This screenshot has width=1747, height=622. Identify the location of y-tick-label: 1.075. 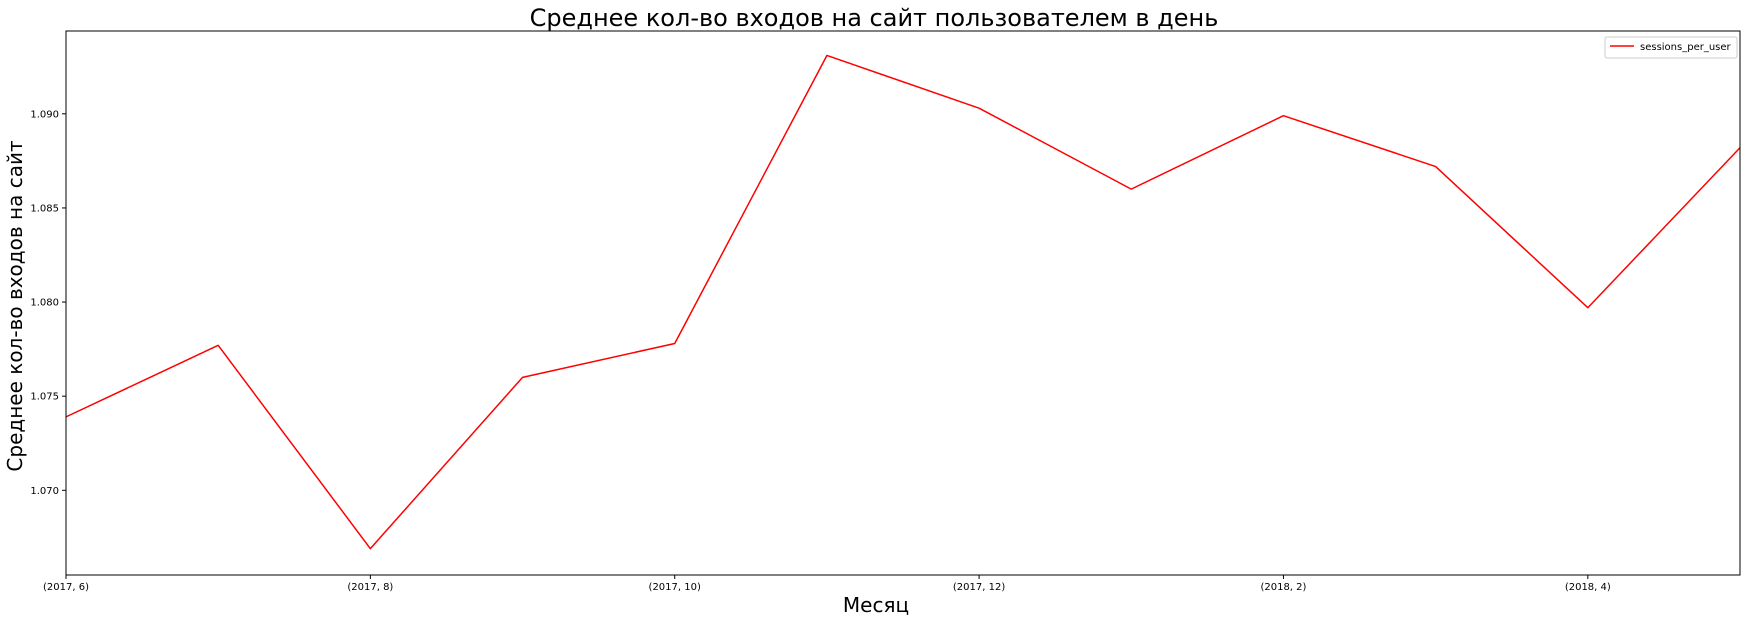
(44, 397).